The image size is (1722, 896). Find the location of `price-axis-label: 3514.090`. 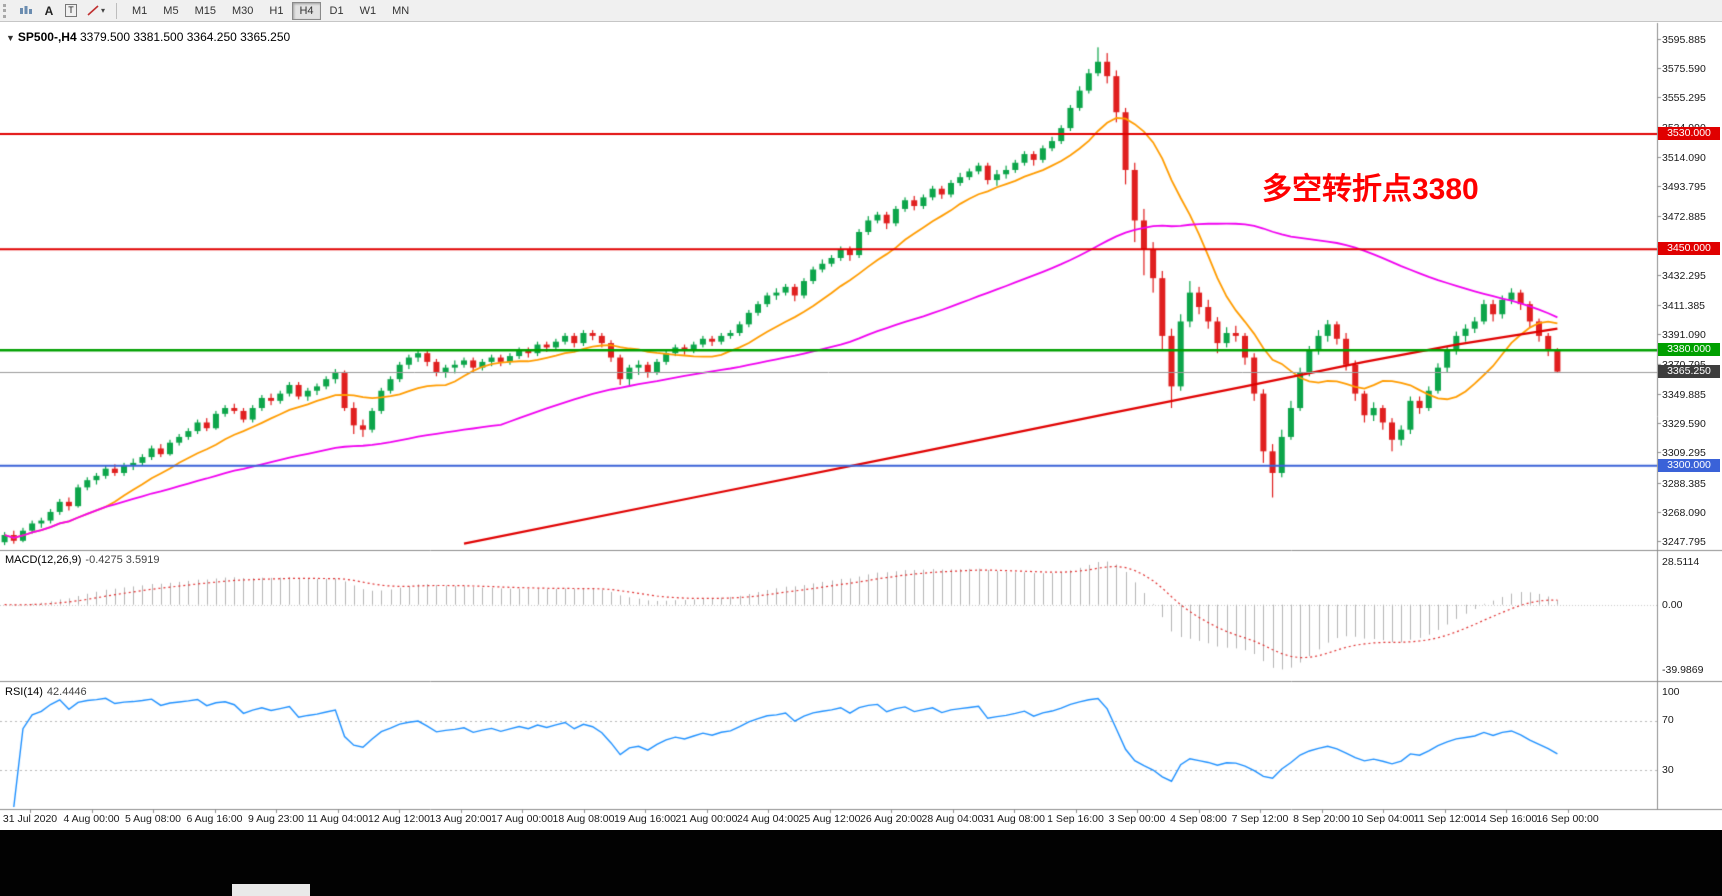

price-axis-label: 3514.090 is located at coordinates (1684, 157).